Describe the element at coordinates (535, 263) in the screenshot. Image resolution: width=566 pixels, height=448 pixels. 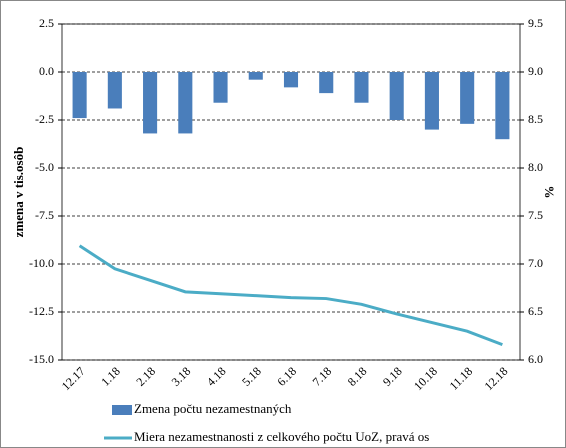
I see `y2-tick-label: 7.0` at that location.